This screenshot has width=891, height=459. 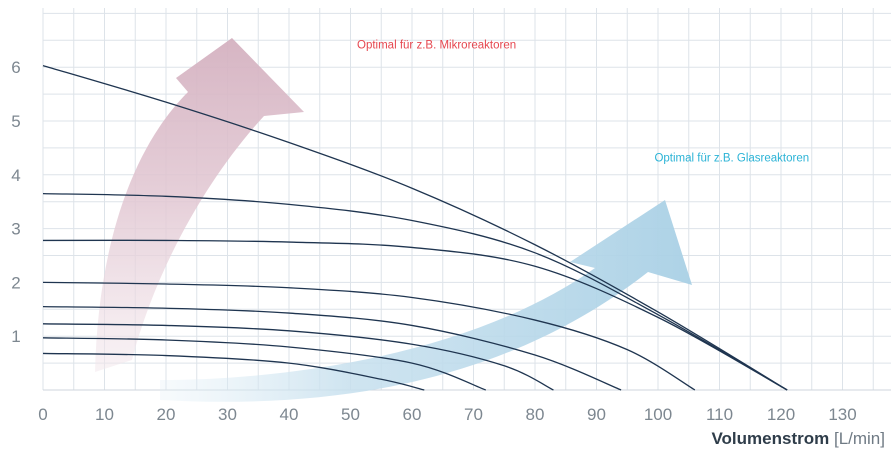 I want to click on x-tick-label: 50, so click(x=350, y=414).